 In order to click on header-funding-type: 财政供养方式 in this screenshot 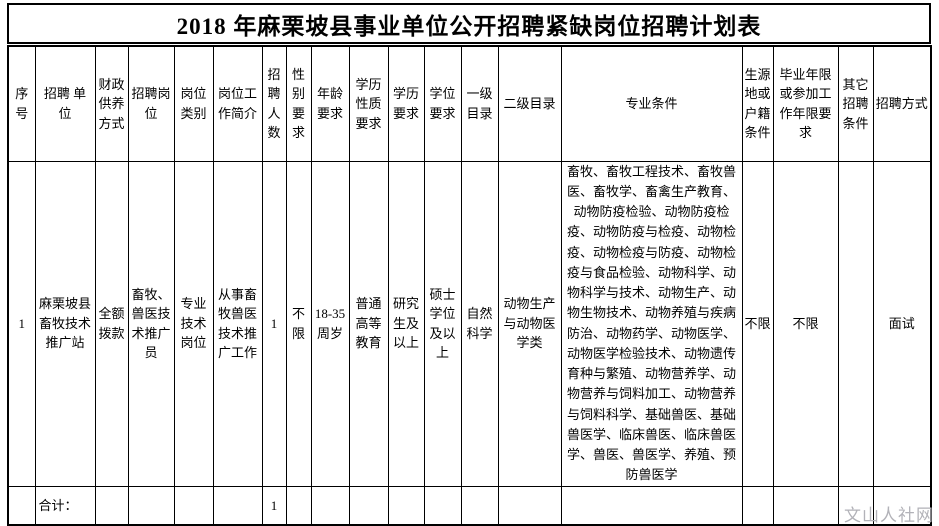, I will do `click(111, 103)`.